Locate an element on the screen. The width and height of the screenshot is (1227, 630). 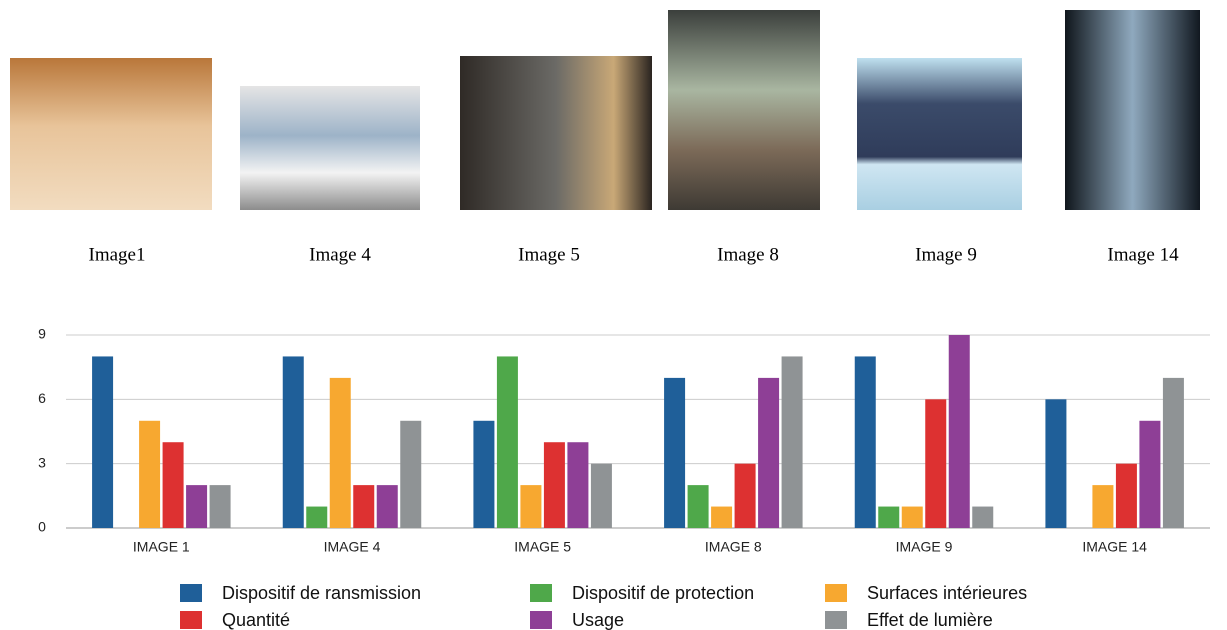
x-tick-label: IMAGE 8 is located at coordinates (733, 547).